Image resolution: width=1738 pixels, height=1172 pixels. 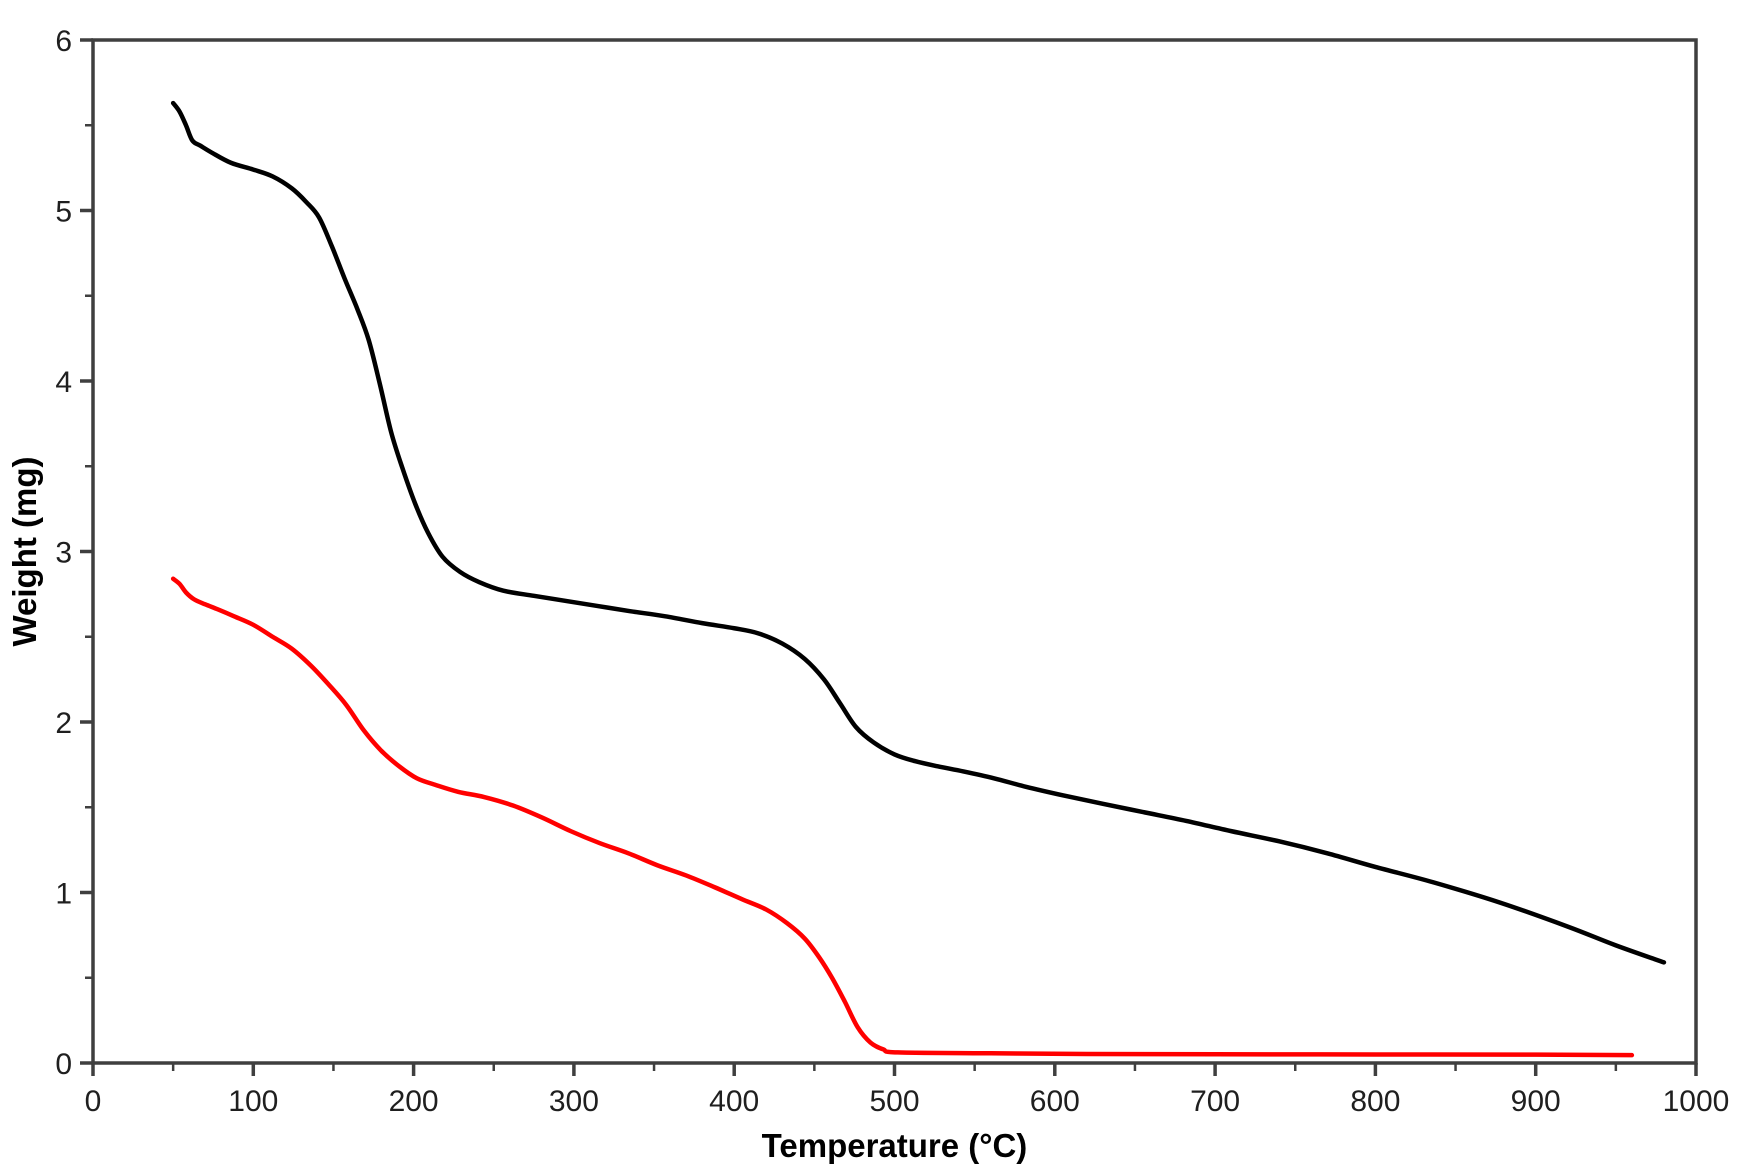 What do you see at coordinates (414, 1101) in the screenshot?
I see `x-tick-label-200: 200` at bounding box center [414, 1101].